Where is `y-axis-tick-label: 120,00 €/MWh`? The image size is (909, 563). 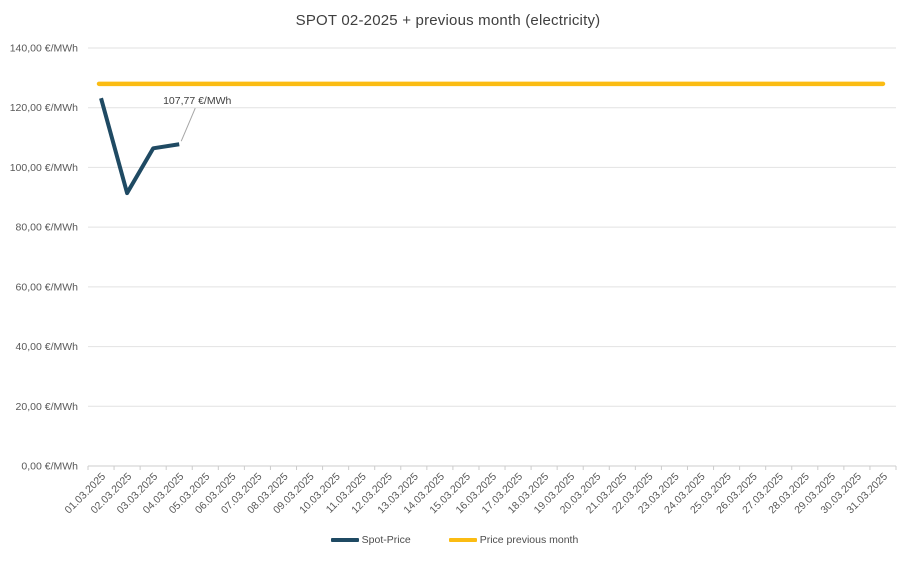 y-axis-tick-label: 120,00 €/MWh is located at coordinates (44, 108).